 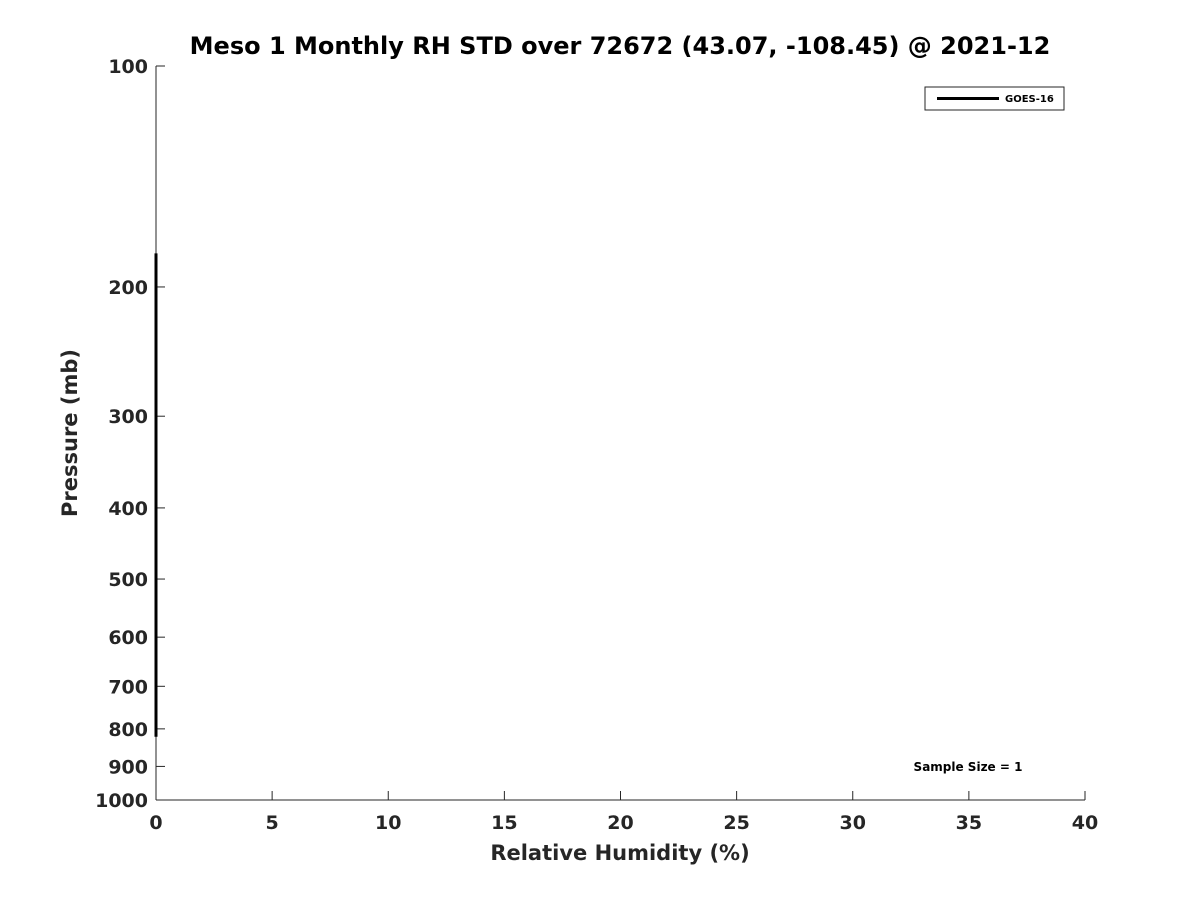 What do you see at coordinates (388, 823) in the screenshot?
I see `x-tick-label: 10` at bounding box center [388, 823].